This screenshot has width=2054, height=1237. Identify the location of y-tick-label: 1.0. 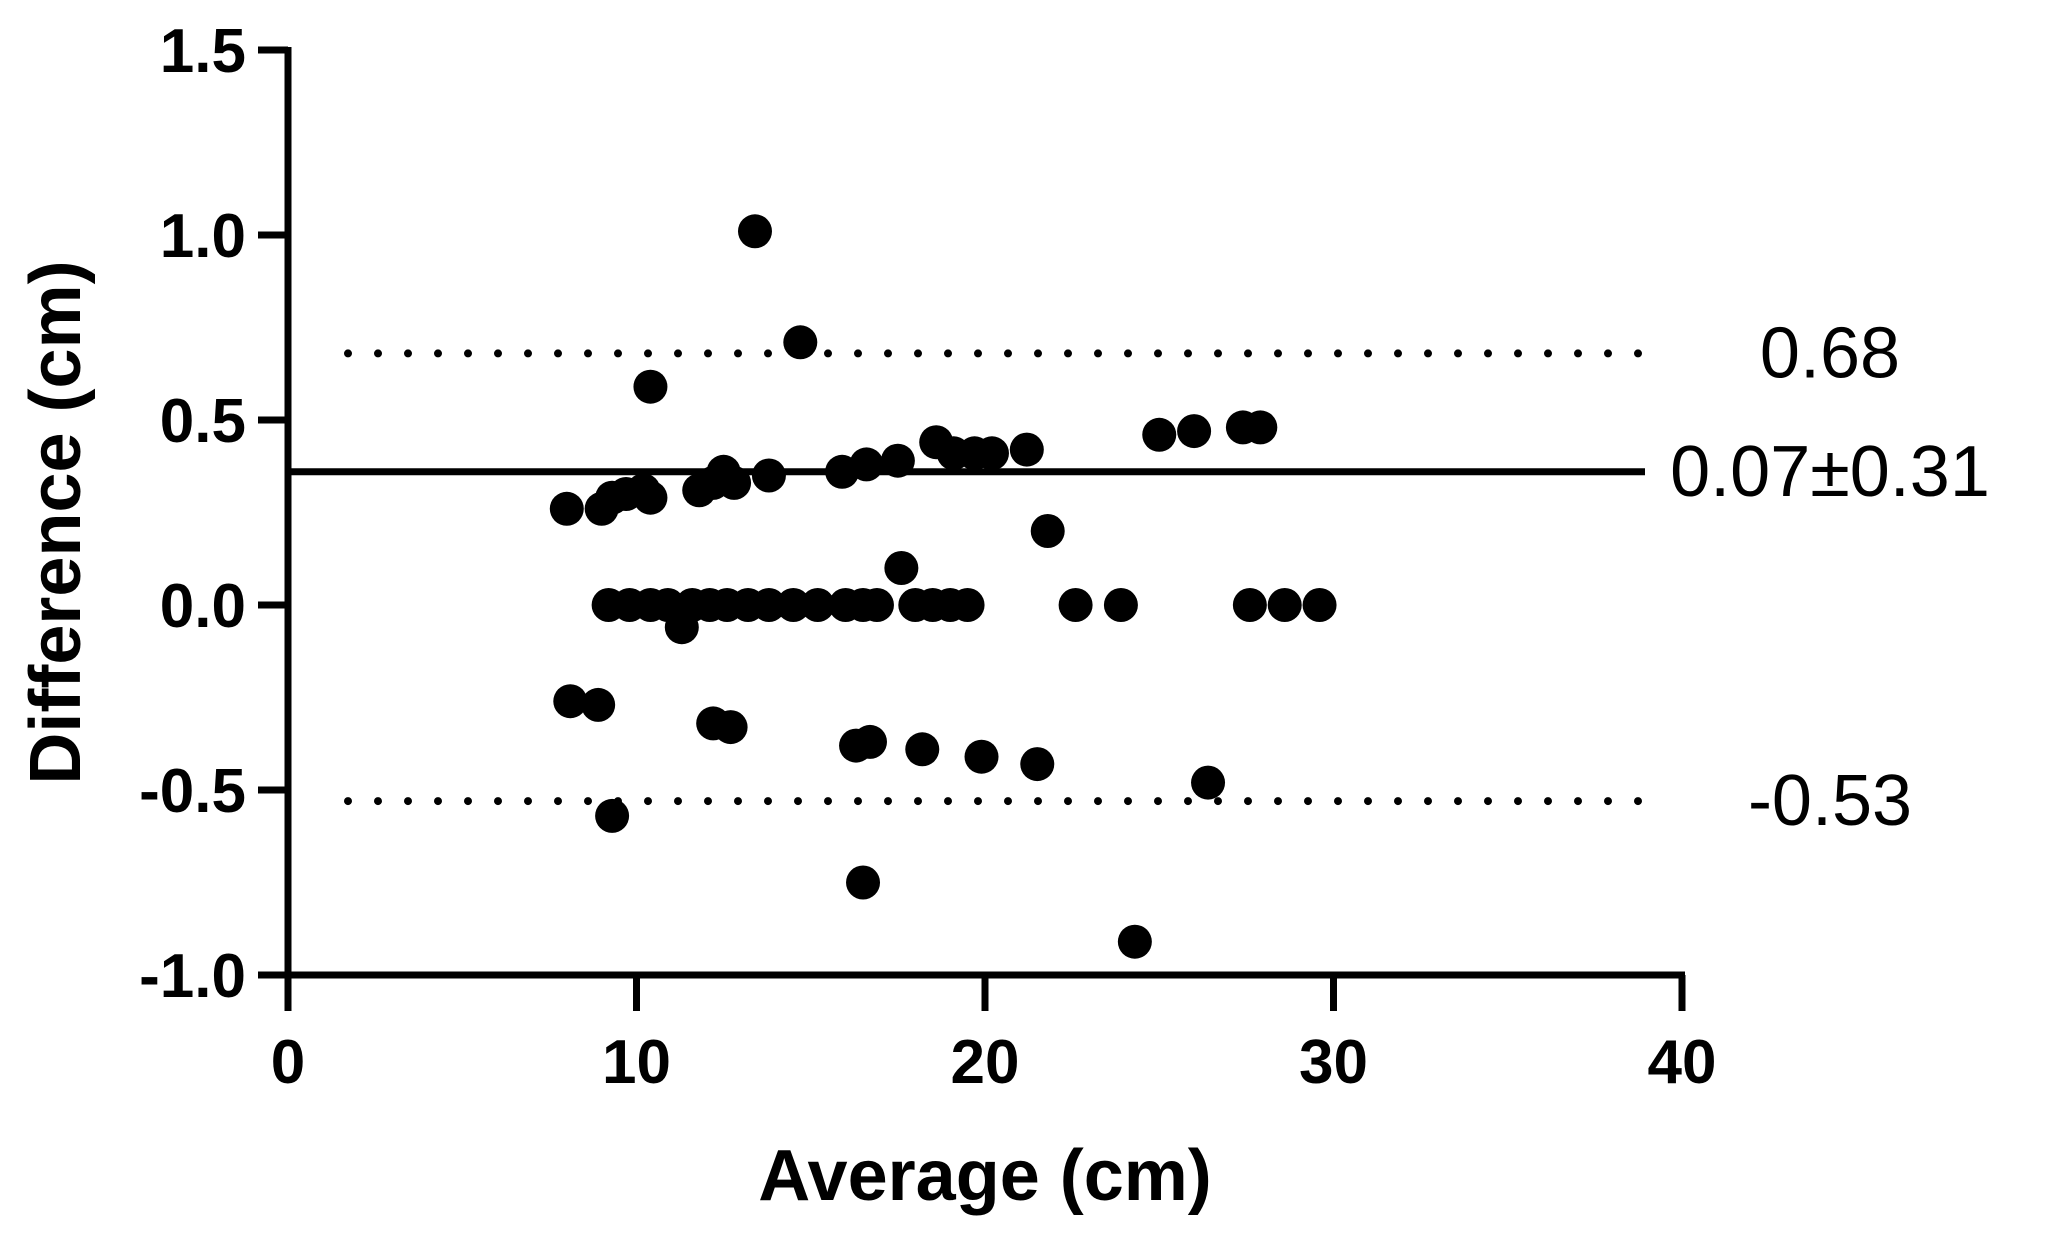
(203, 236).